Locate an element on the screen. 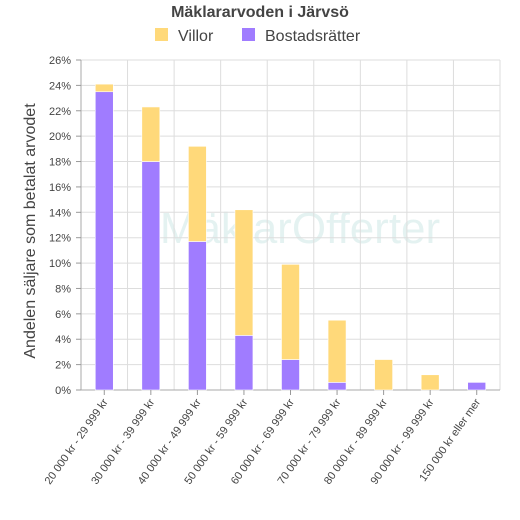 Image resolution: width=520 pixels, height=520 pixels. y-axis: 0% 2% 4% 6% 8% 10% 12% 14% 16% 18% 20% 22% 24% 26% is located at coordinates (65, 226).